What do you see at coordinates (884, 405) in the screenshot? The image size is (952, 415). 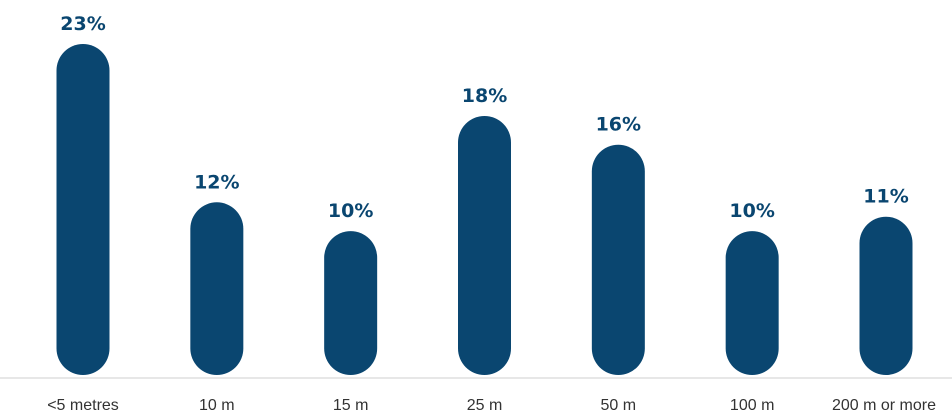 I see `x-tick-label-6: 200 m or more` at bounding box center [884, 405].